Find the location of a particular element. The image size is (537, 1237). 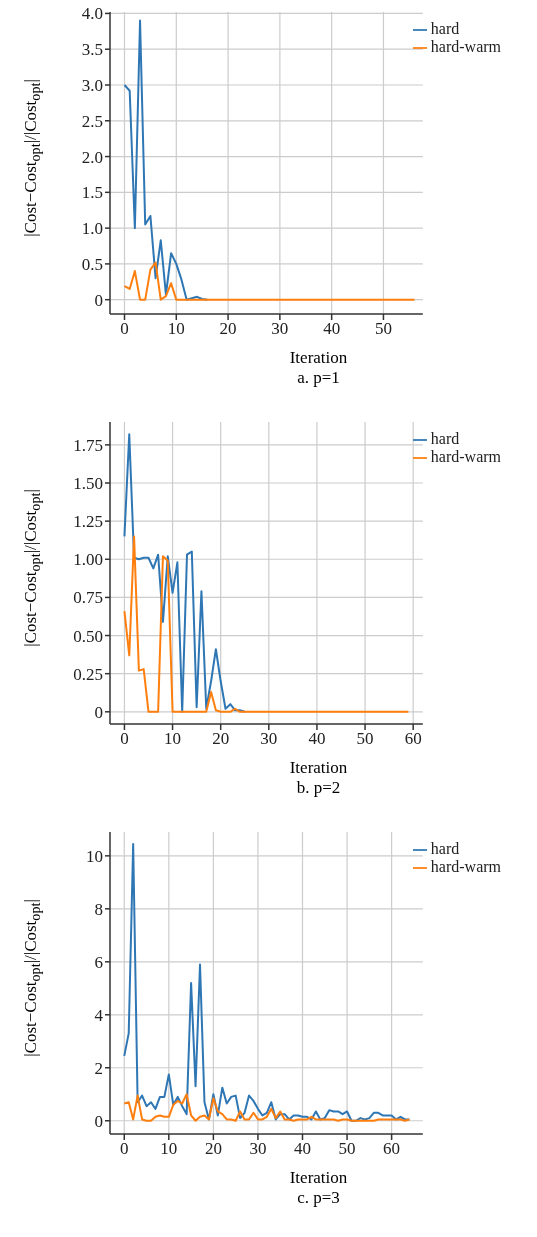

y-tick-label: 1.00 is located at coordinates (88, 560).